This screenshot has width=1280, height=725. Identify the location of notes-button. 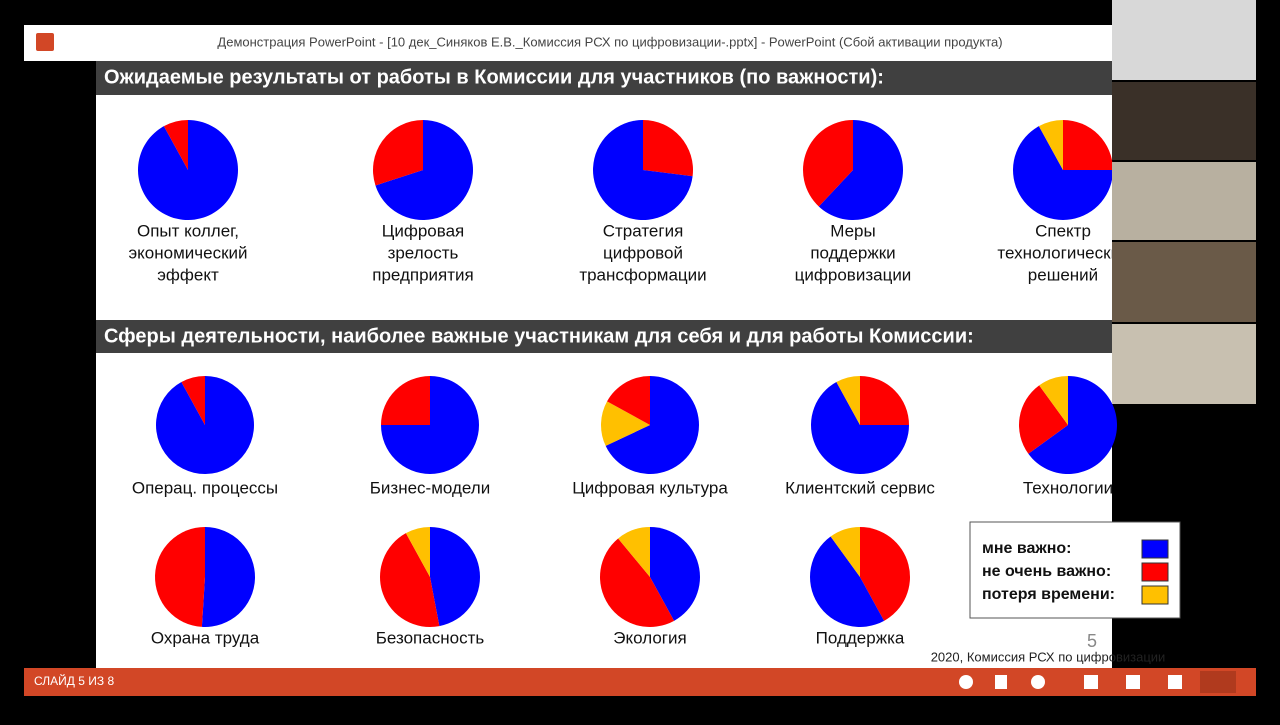
(1001, 682).